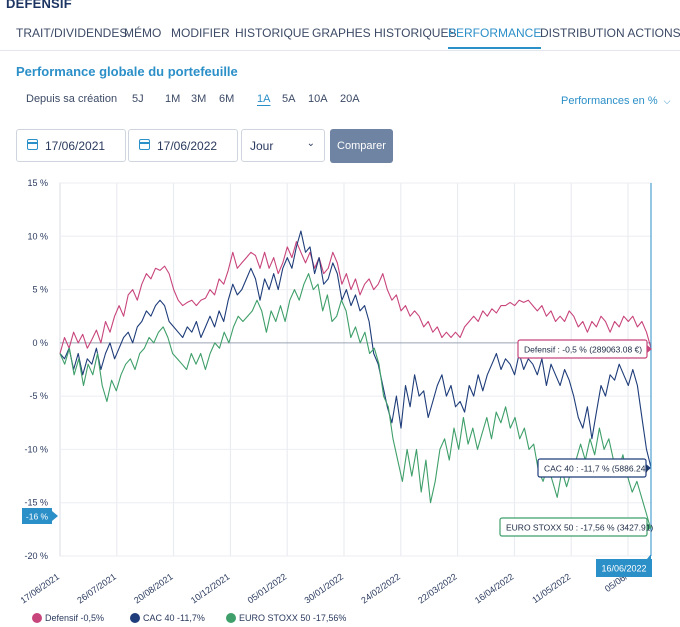 This screenshot has width=680, height=627. I want to click on y-tick-label: 10 %, so click(37, 236).